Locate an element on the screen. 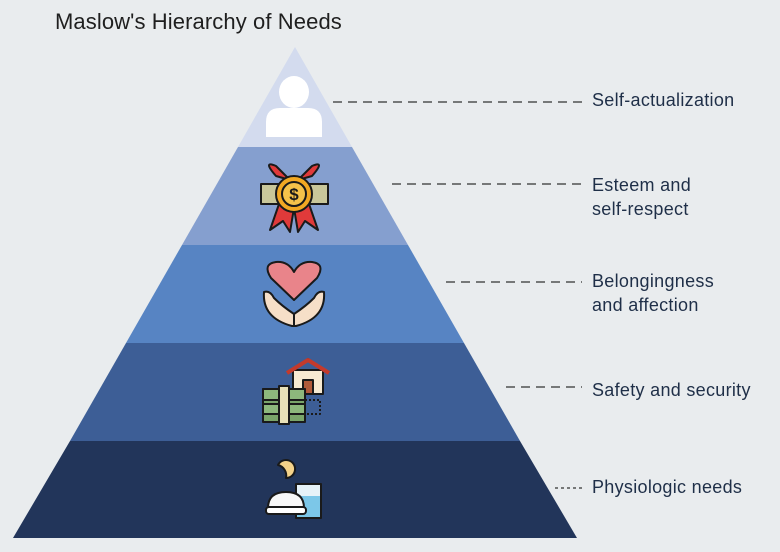  level-label-4: Safety and security is located at coordinates (671, 390).